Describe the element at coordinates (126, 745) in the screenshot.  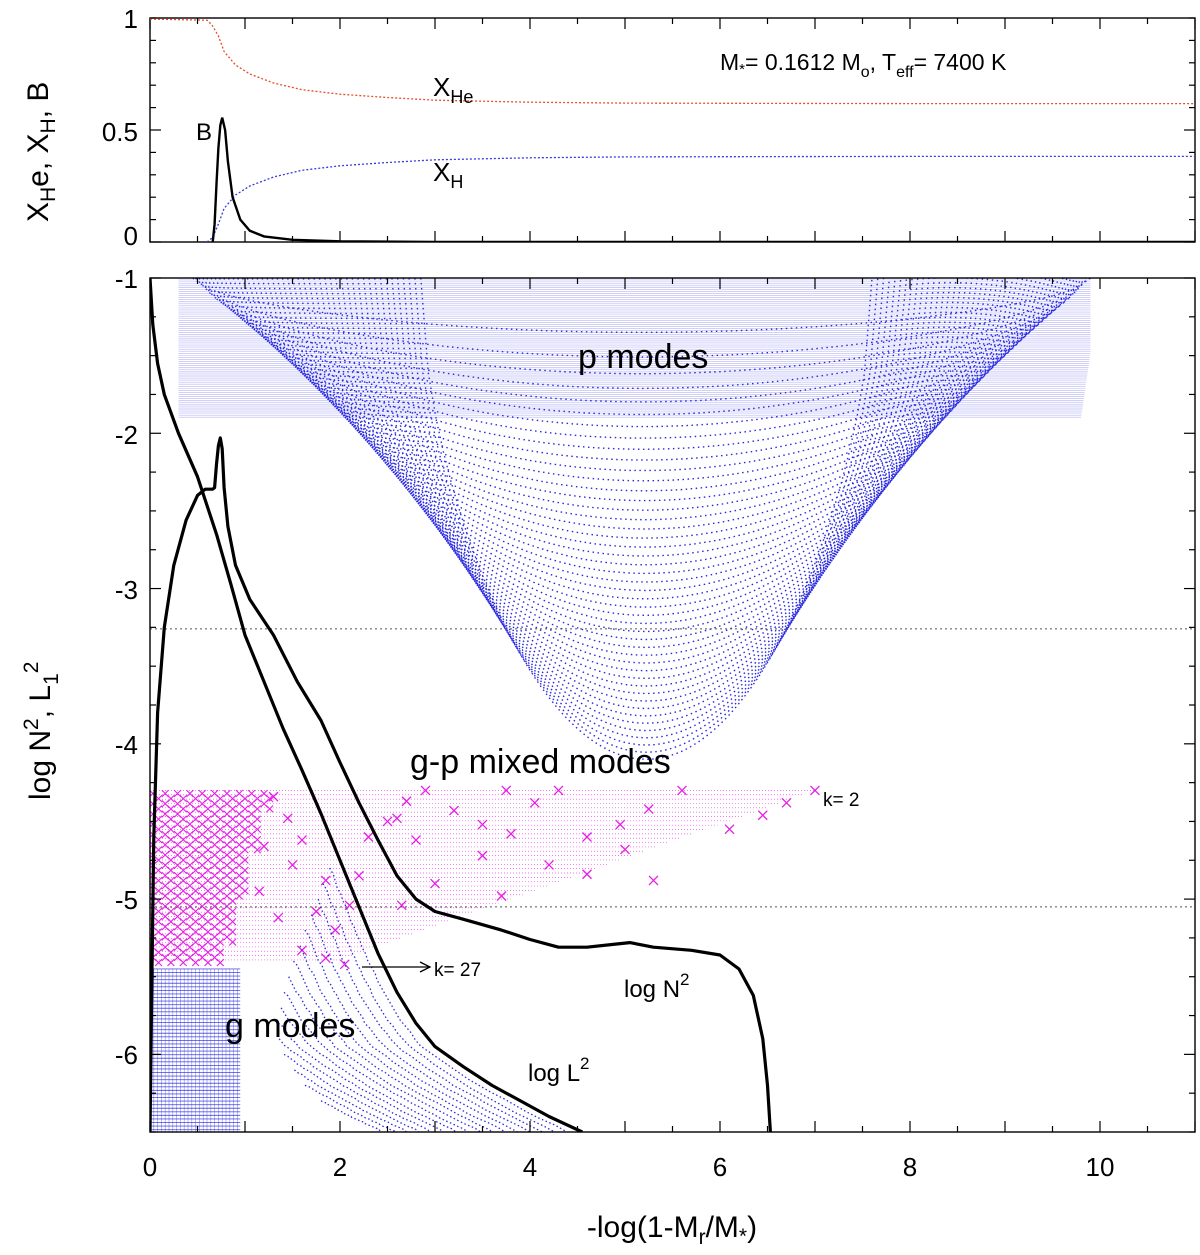
I see `ytick-label: -4` at that location.